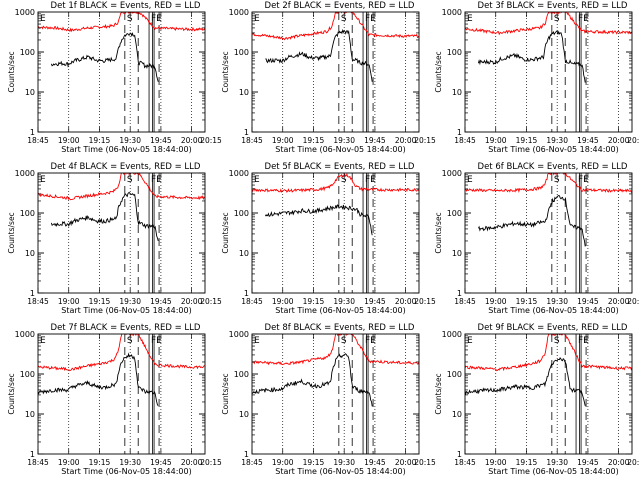  I want to click on chart-title: Det 6f BLACK = Events, RED = LLD, so click(553, 167).